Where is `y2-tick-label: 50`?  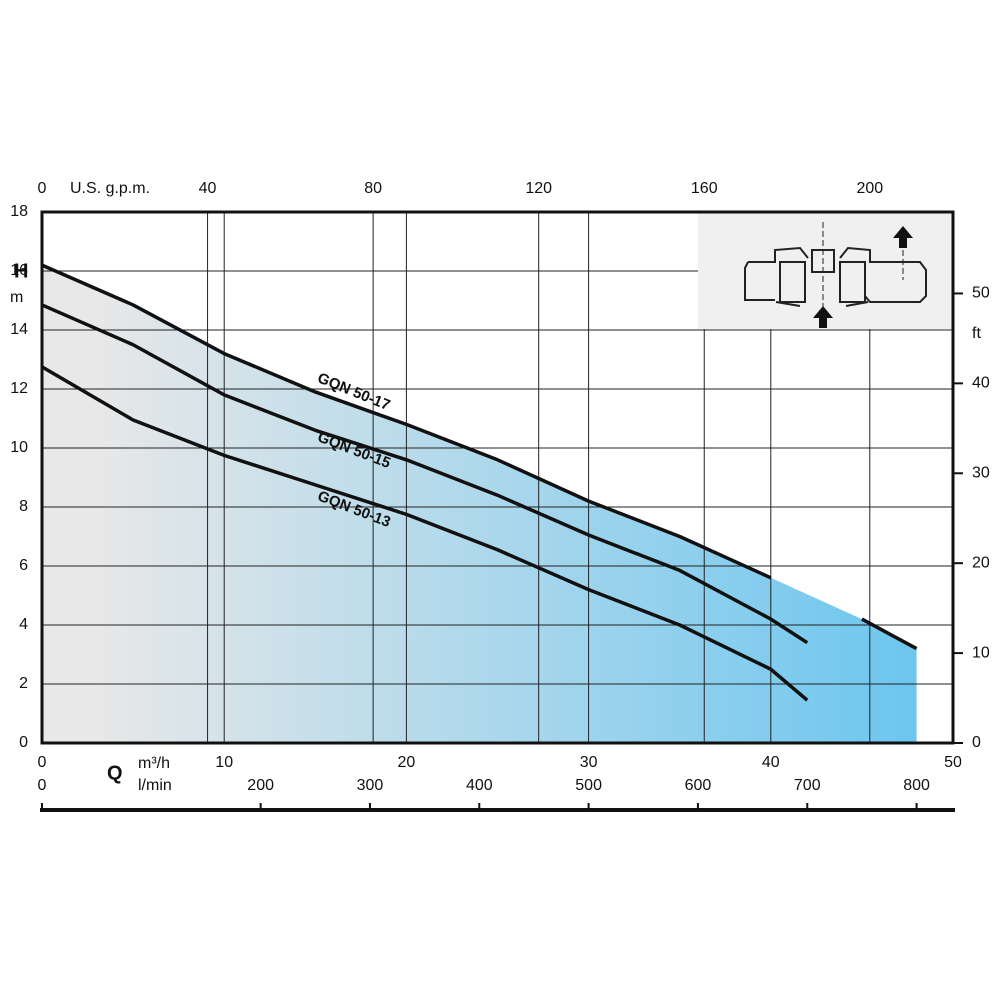 y2-tick-label: 50 is located at coordinates (981, 293).